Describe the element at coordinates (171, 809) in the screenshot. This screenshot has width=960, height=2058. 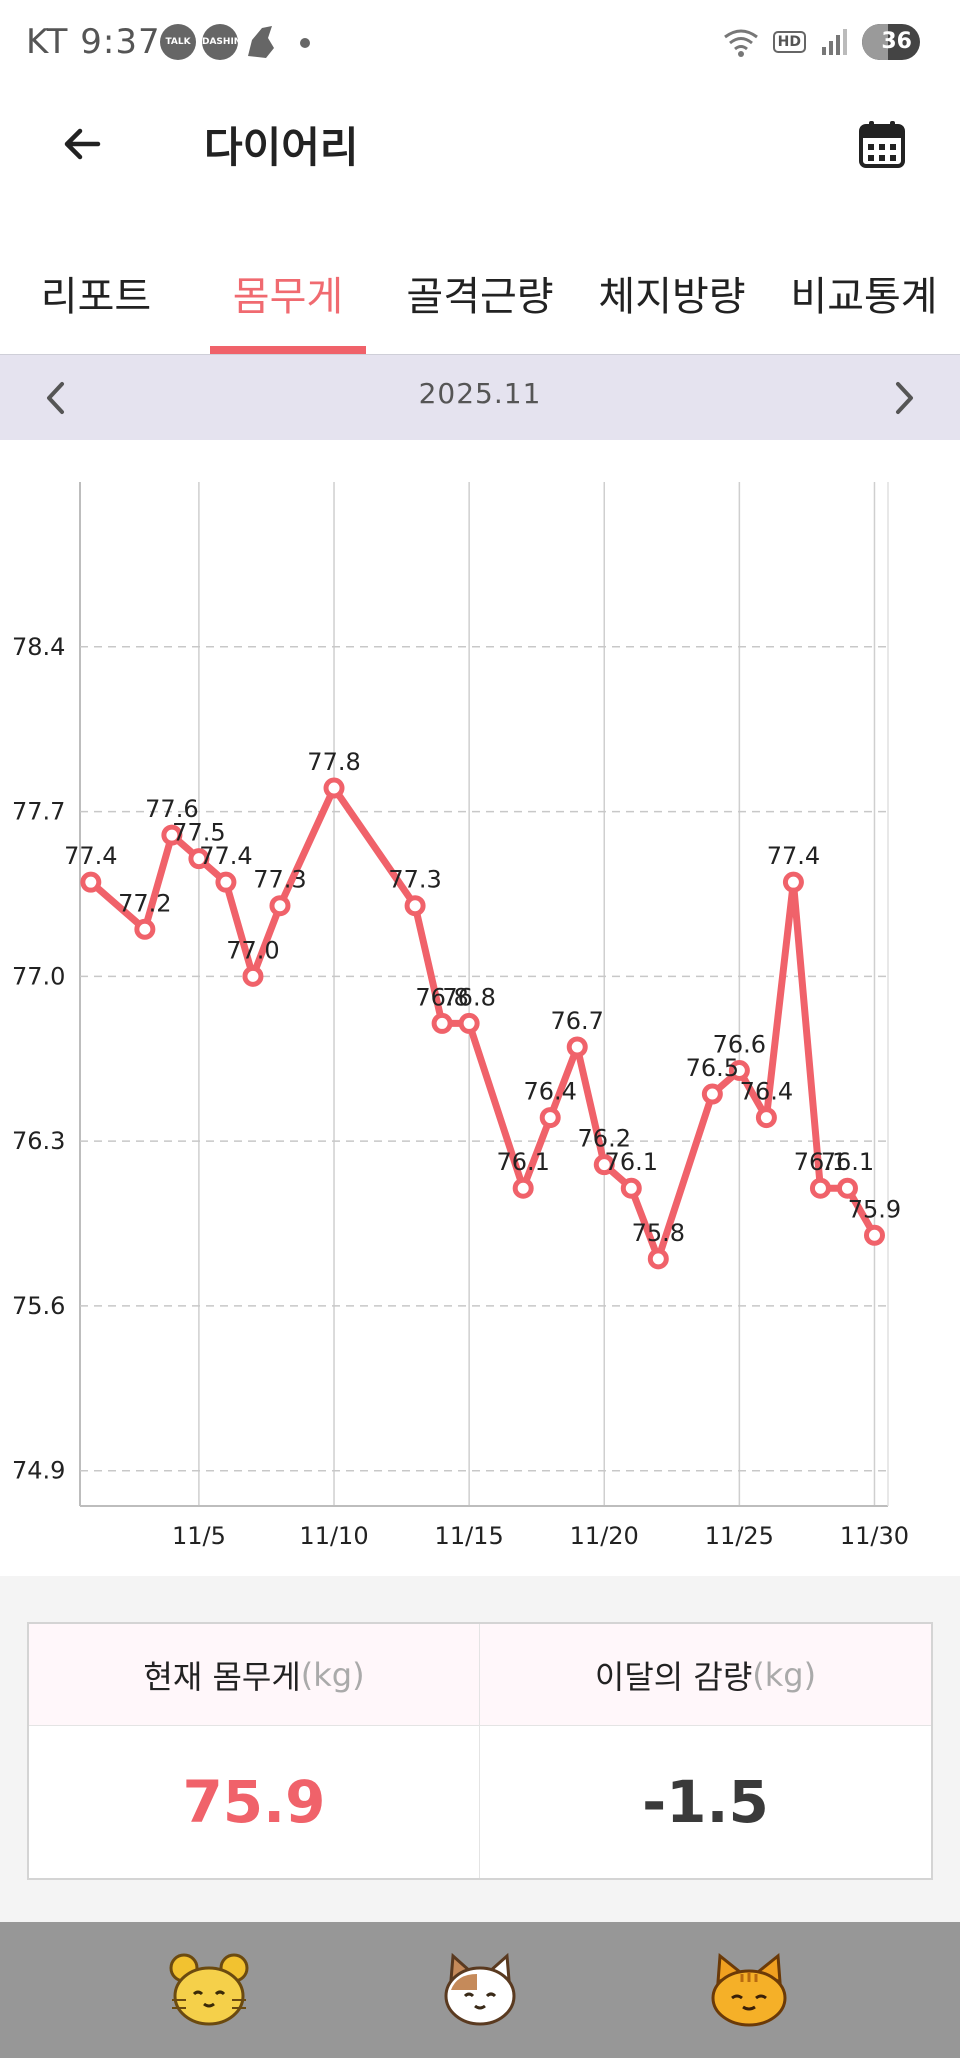
I see `data-label: 77.6` at that location.